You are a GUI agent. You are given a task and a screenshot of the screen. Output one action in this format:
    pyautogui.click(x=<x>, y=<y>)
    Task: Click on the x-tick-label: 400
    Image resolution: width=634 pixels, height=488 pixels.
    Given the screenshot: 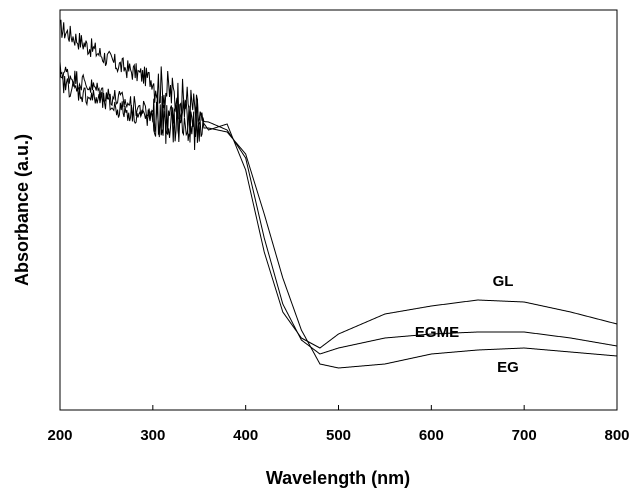 What is the action you would take?
    pyautogui.click(x=245, y=435)
    